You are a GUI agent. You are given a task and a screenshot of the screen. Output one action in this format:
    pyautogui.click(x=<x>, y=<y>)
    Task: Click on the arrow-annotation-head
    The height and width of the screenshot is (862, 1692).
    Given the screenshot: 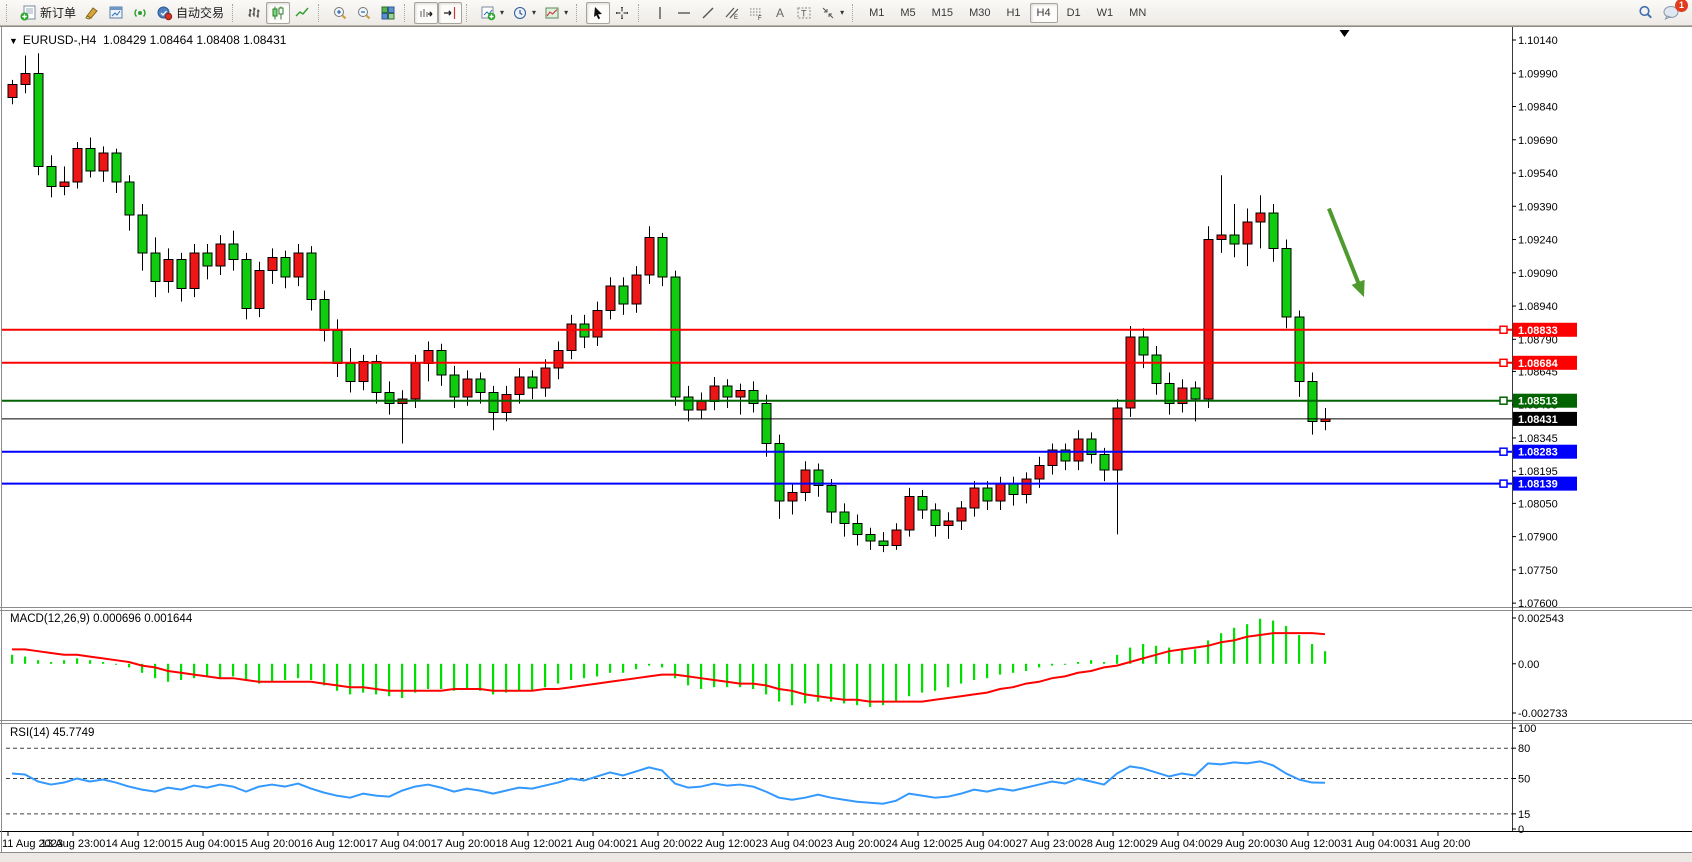 What is the action you would take?
    pyautogui.click(x=1358, y=288)
    